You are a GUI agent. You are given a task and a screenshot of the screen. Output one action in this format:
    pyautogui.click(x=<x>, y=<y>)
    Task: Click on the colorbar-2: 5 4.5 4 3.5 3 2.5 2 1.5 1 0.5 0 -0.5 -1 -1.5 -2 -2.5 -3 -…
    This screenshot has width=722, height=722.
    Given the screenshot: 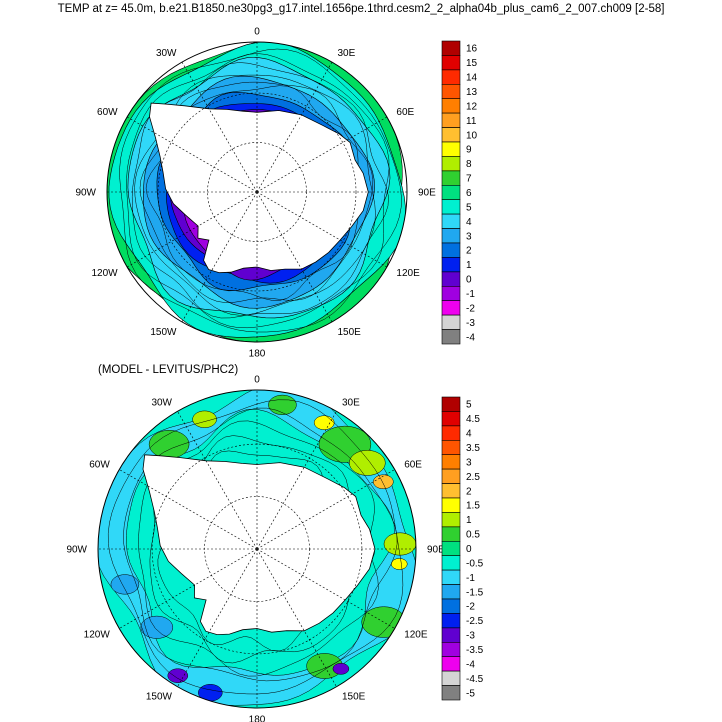 What is the action you would take?
    pyautogui.click(x=462, y=548)
    